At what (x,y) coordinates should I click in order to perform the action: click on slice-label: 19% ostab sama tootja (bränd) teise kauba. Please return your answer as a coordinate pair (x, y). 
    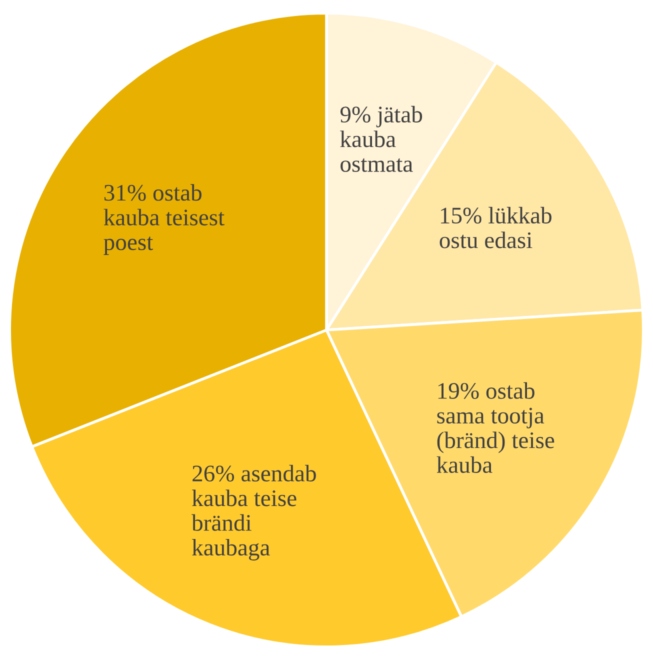
    Looking at the image, I should click on (495, 427).